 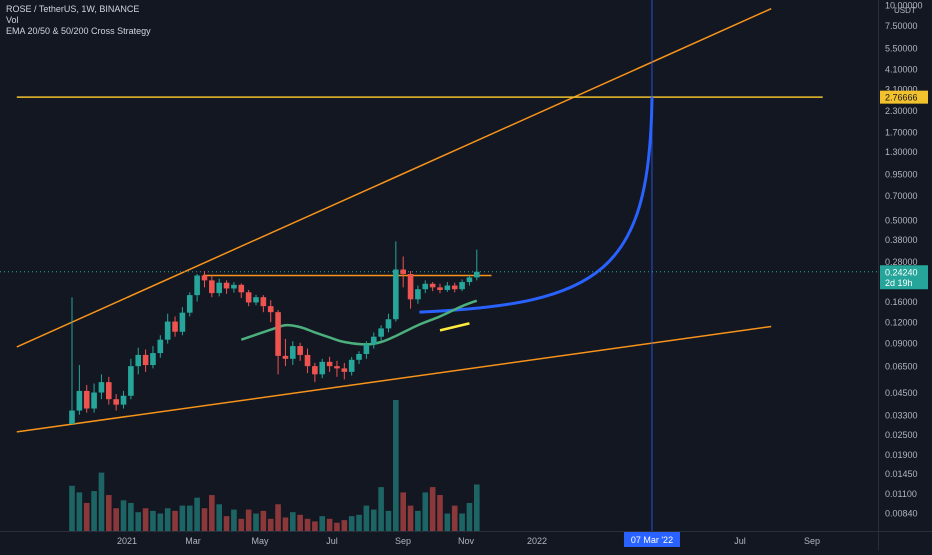 What do you see at coordinates (901, 69) in the screenshot?
I see `price-tick-label: 4.10000` at bounding box center [901, 69].